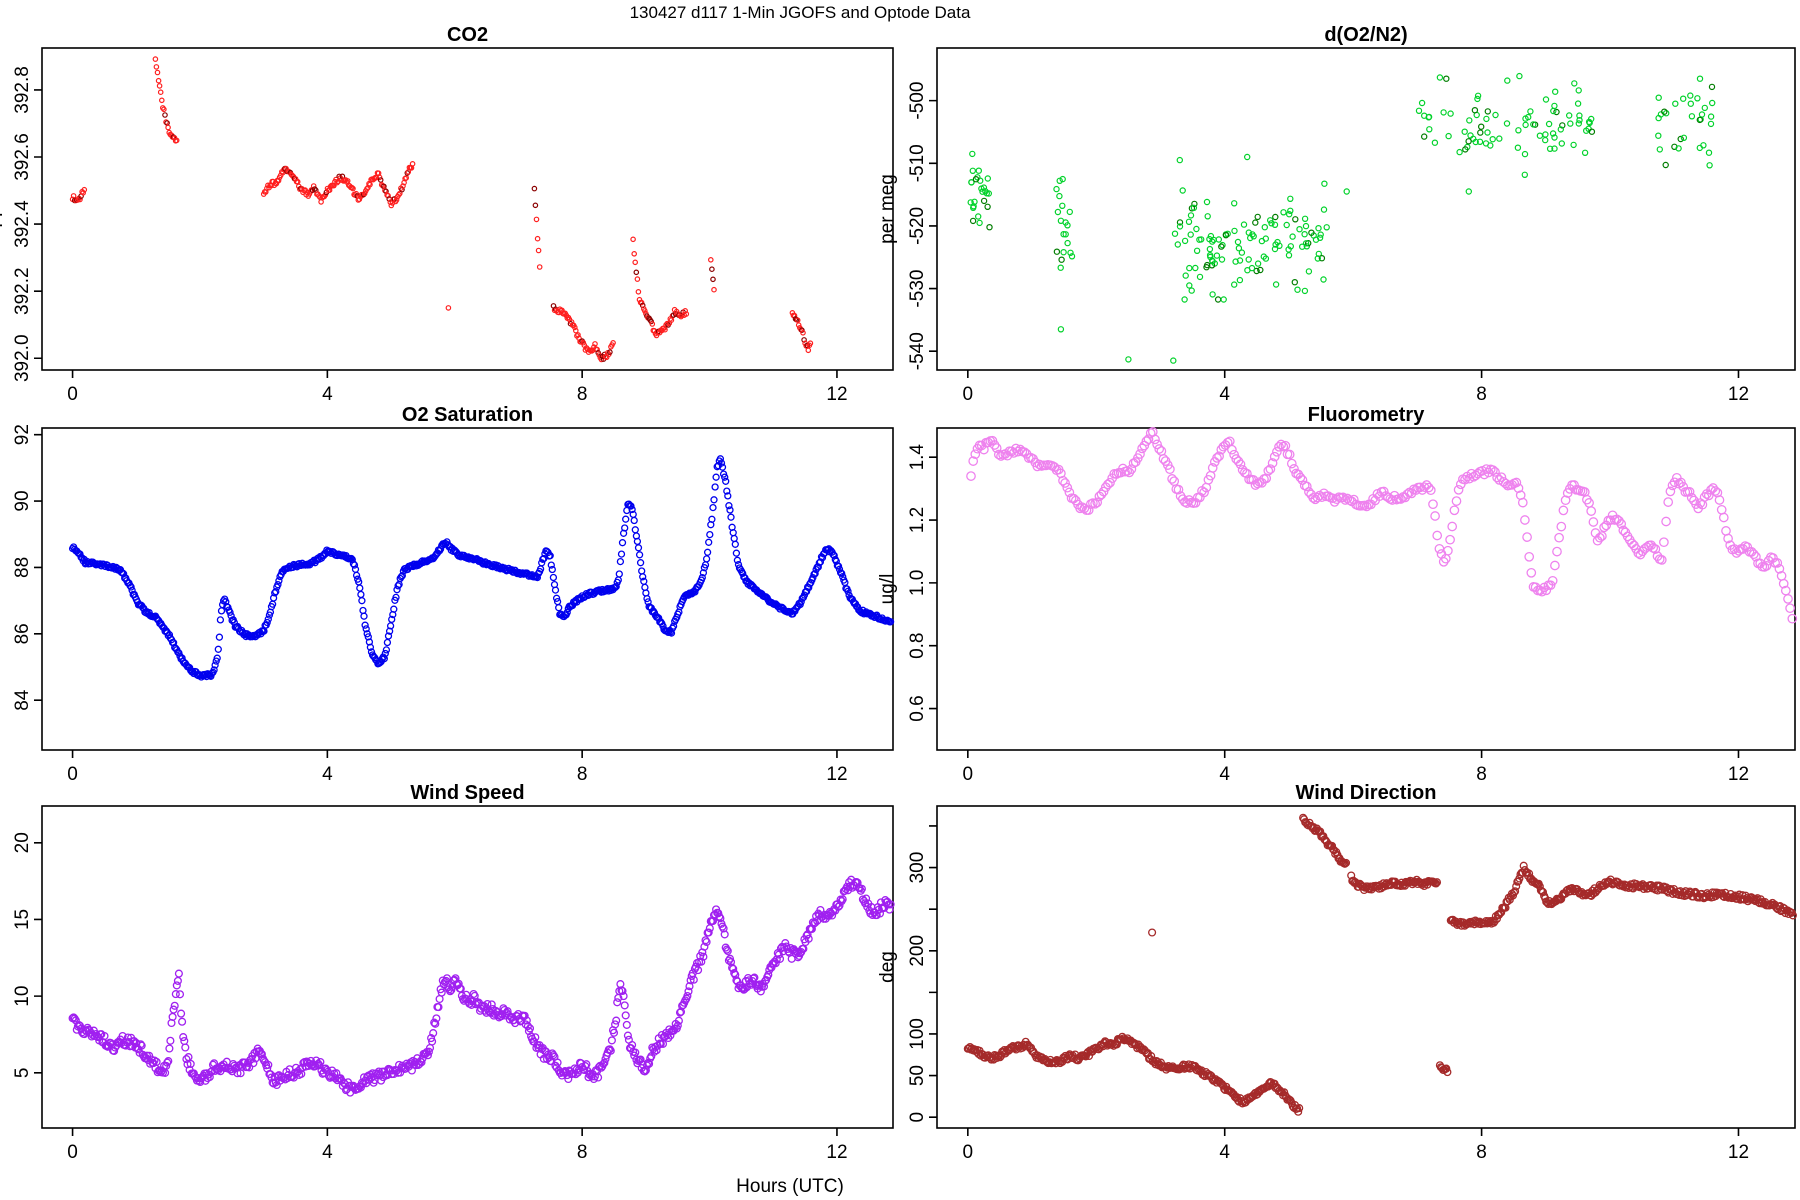 The width and height of the screenshot is (1800, 1200). I want to click on y-tick-label: 20, so click(22, 842).